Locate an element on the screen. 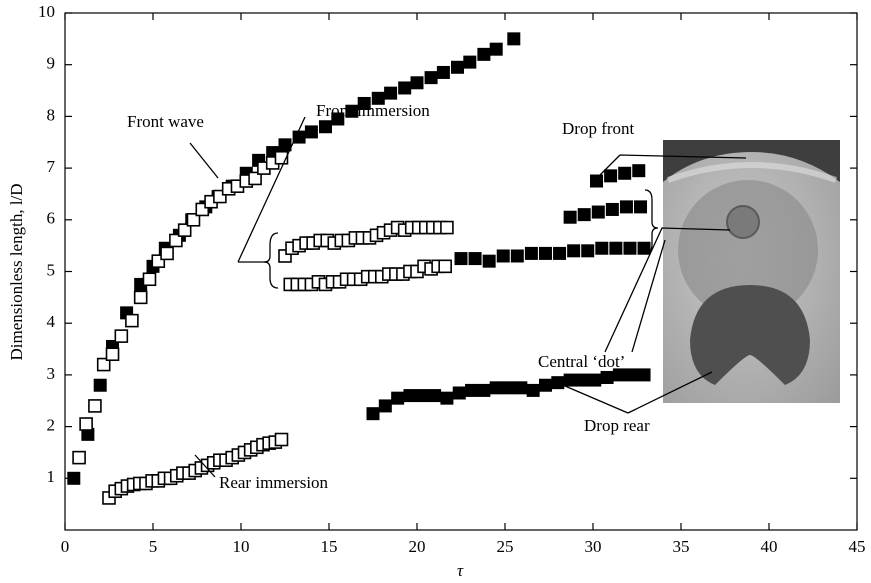  x-tick-label: 5 is located at coordinates (153, 546).